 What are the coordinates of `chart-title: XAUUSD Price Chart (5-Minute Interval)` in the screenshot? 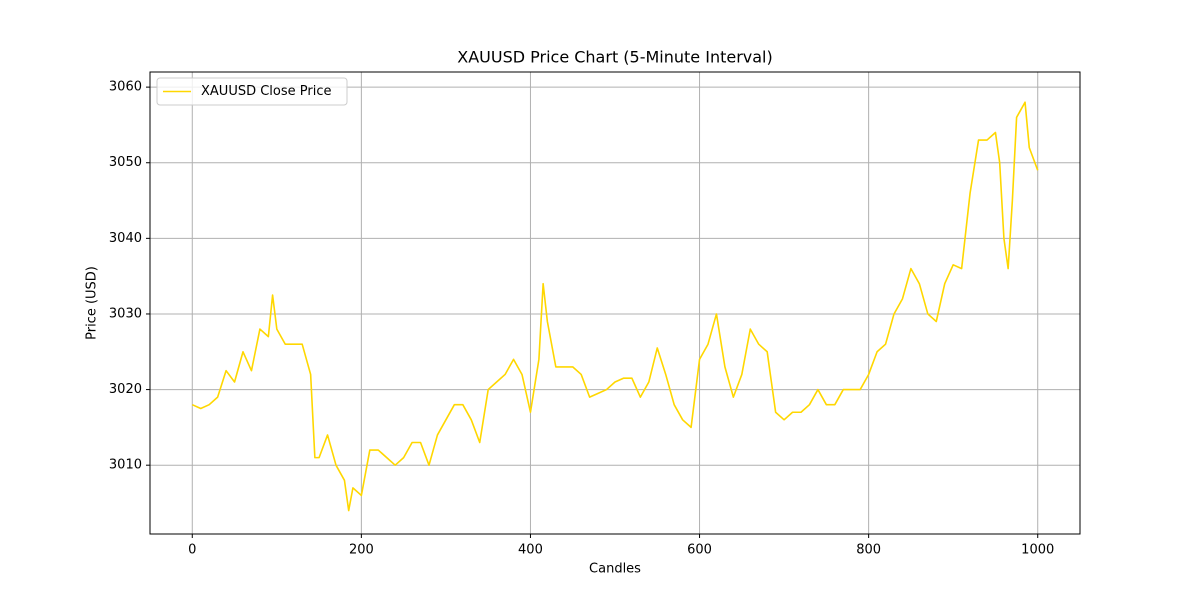 It's located at (615, 57).